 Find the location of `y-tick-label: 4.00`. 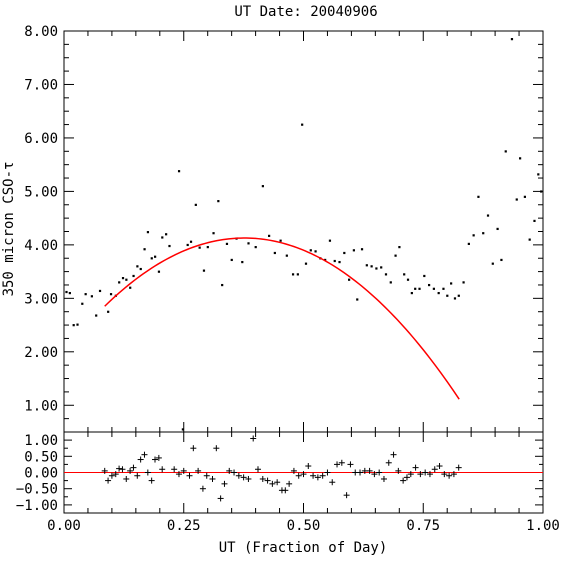

y-tick-label: 4.00 is located at coordinates (41, 246).